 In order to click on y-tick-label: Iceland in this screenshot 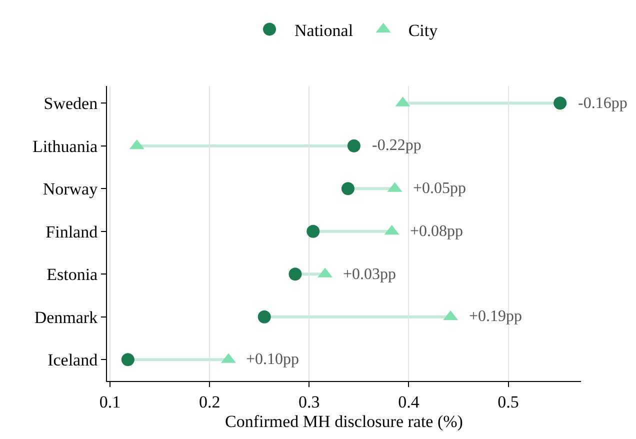, I will do `click(73, 360)`.